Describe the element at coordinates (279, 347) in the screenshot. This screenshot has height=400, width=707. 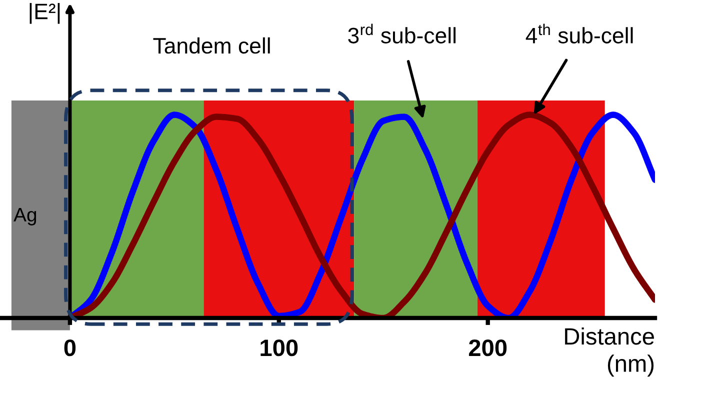
I see `x-tick-label: 100` at that location.